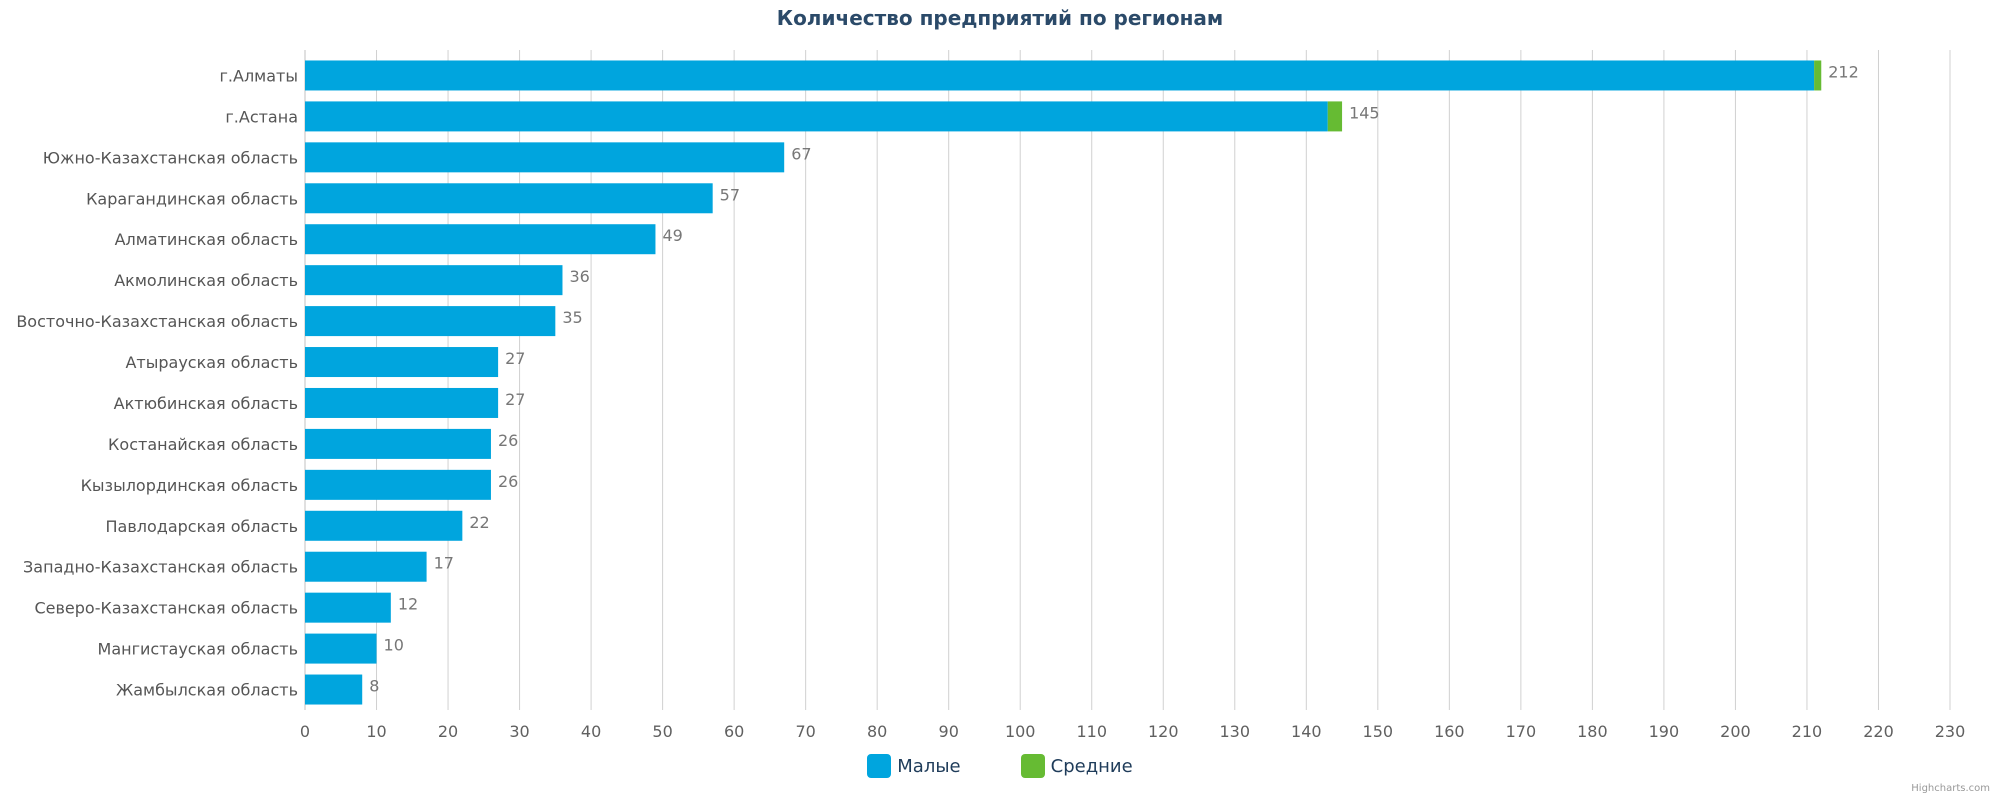 Image resolution: width=2000 pixels, height=800 pixels. What do you see at coordinates (1878, 731) in the screenshot?
I see `x-tick-label: 220` at bounding box center [1878, 731].